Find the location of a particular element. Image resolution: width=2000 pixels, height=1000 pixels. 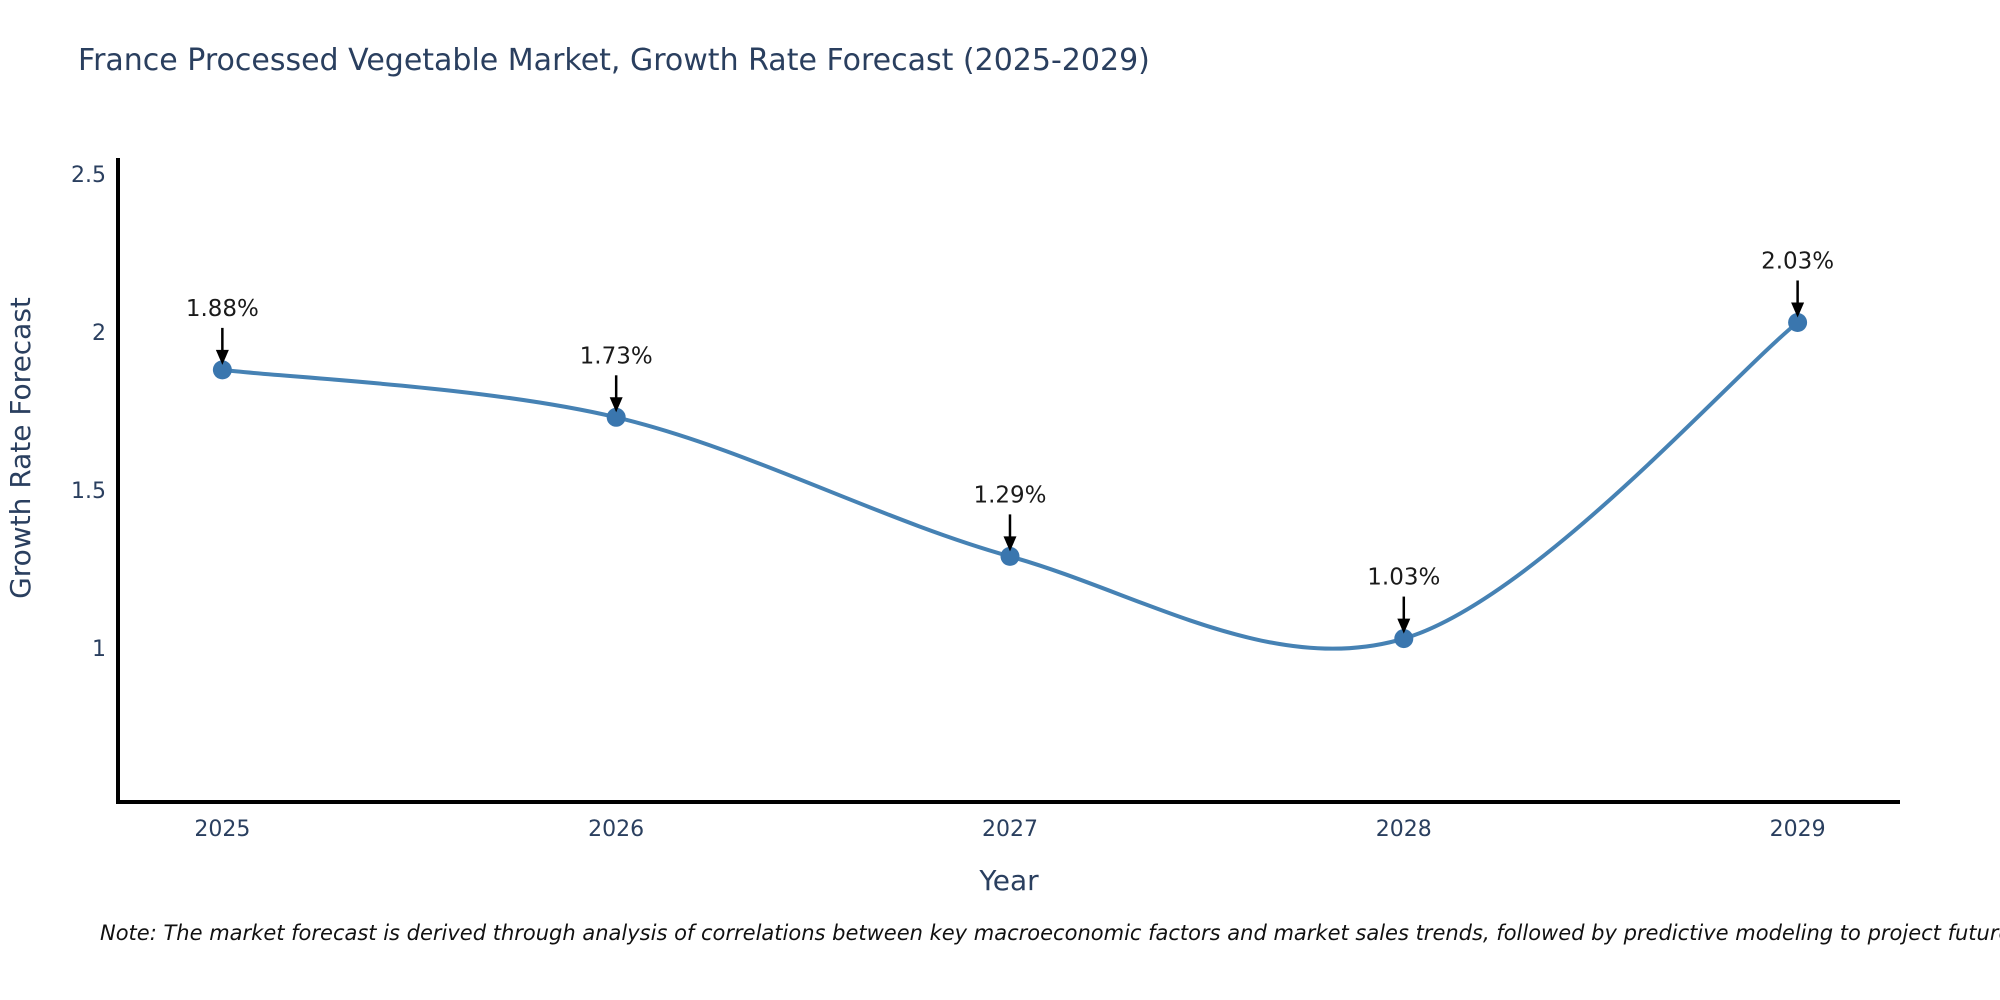

annotation-label: 1.03% is located at coordinates (1403, 578).